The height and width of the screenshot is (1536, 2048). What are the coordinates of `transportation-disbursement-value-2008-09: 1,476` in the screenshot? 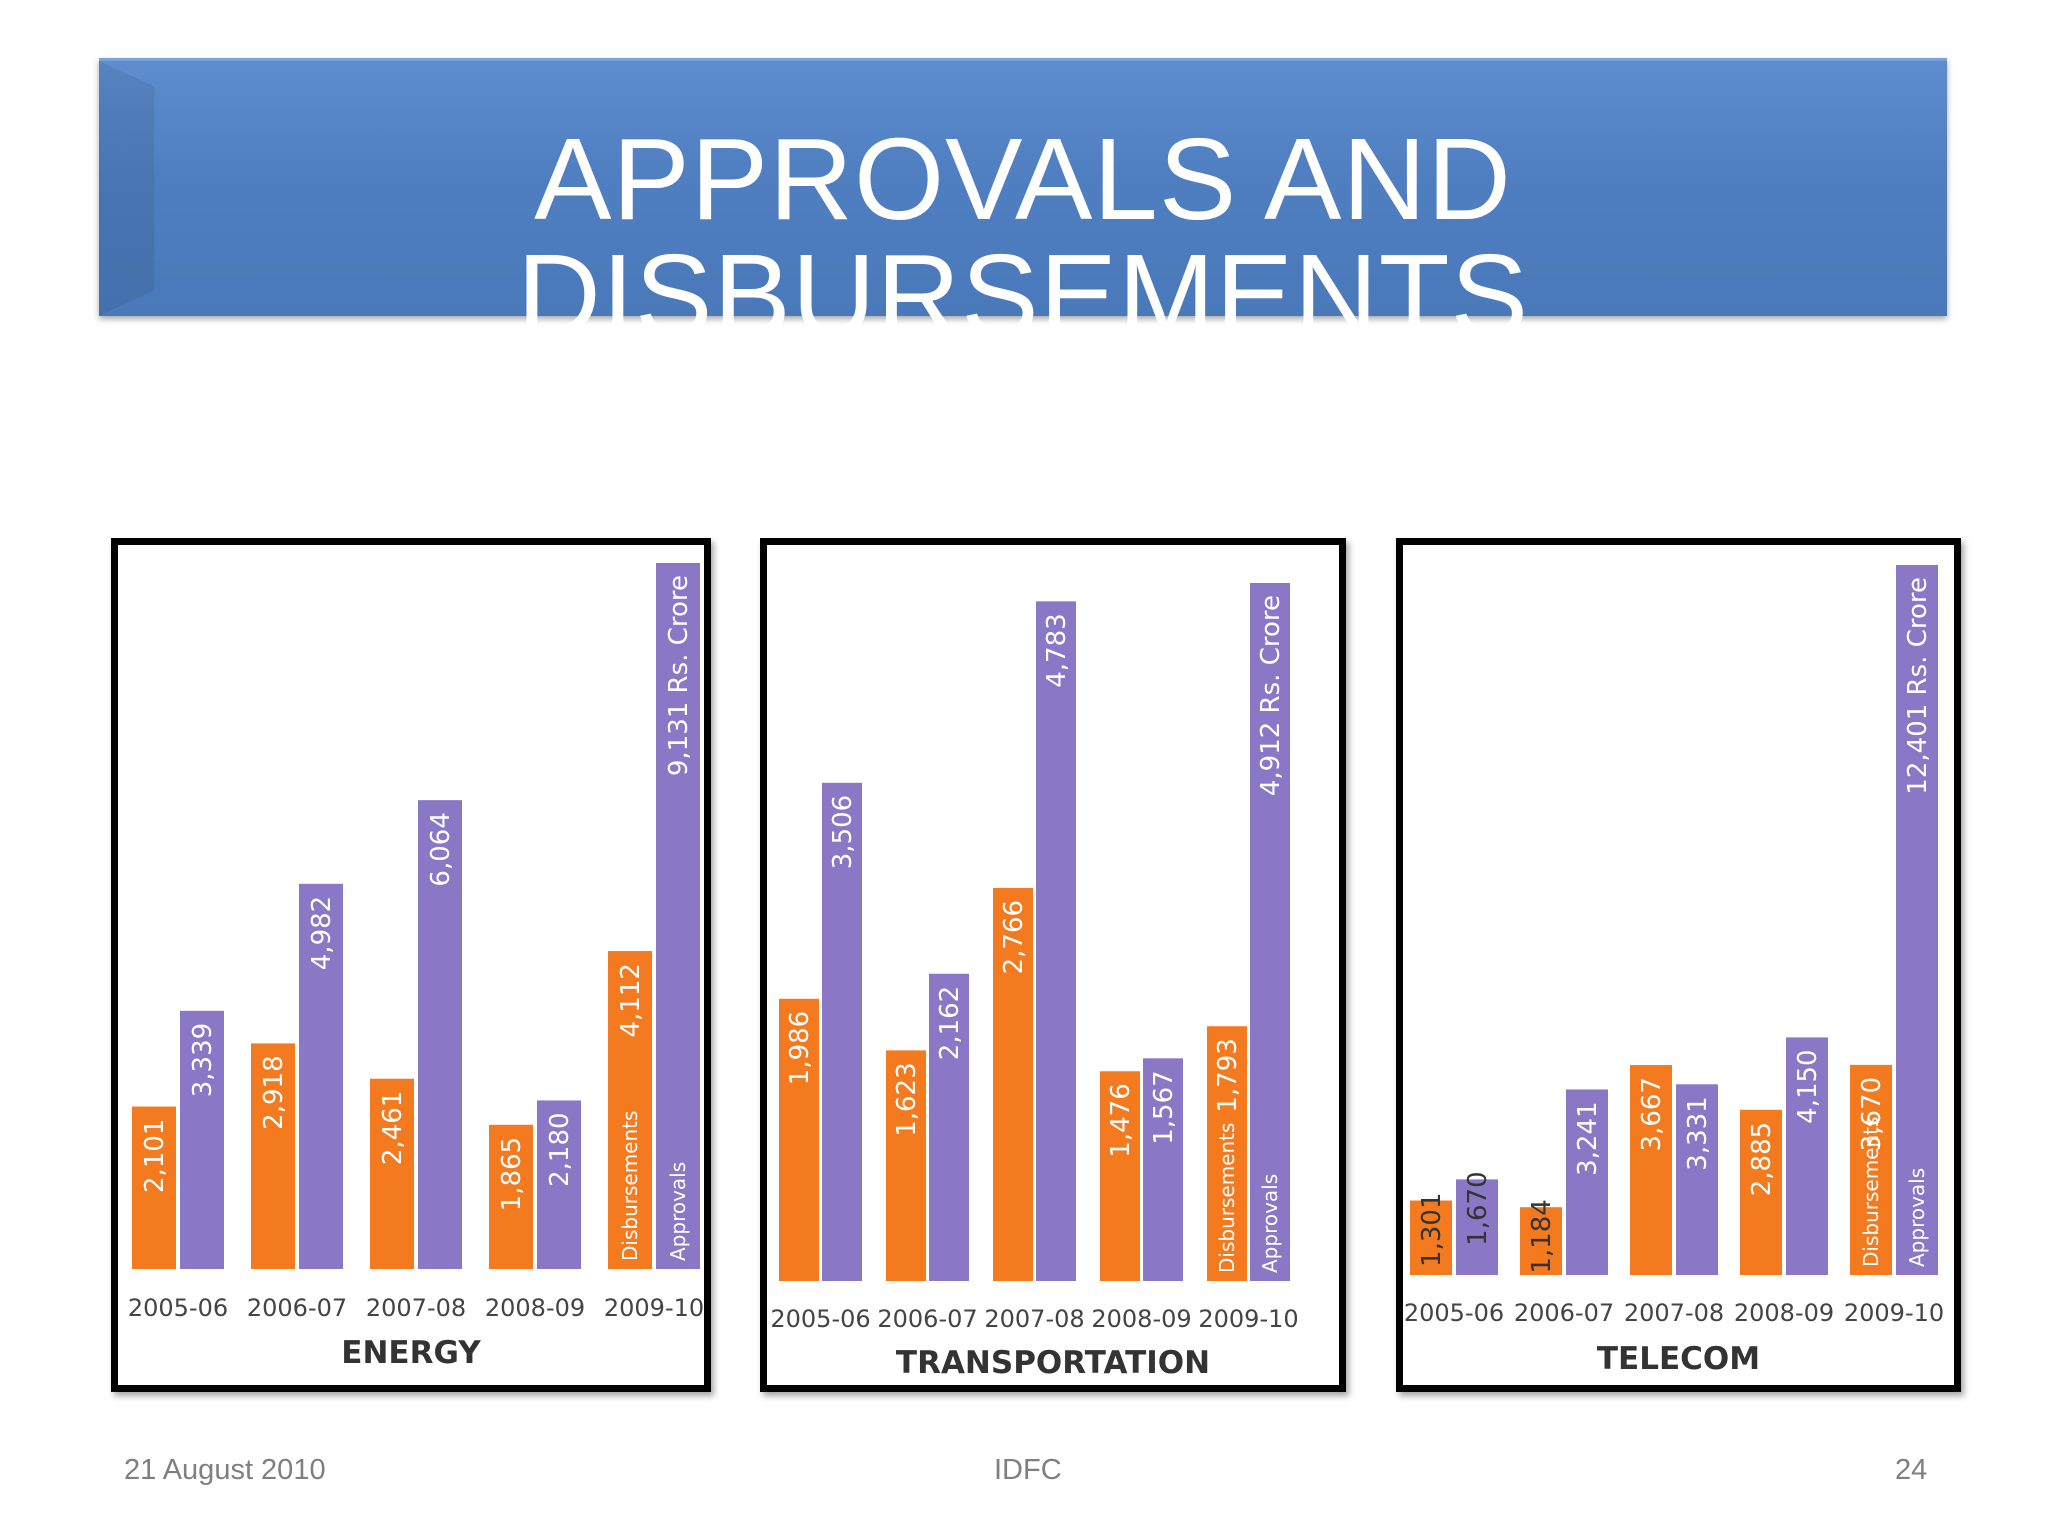 It's located at (1121, 1120).